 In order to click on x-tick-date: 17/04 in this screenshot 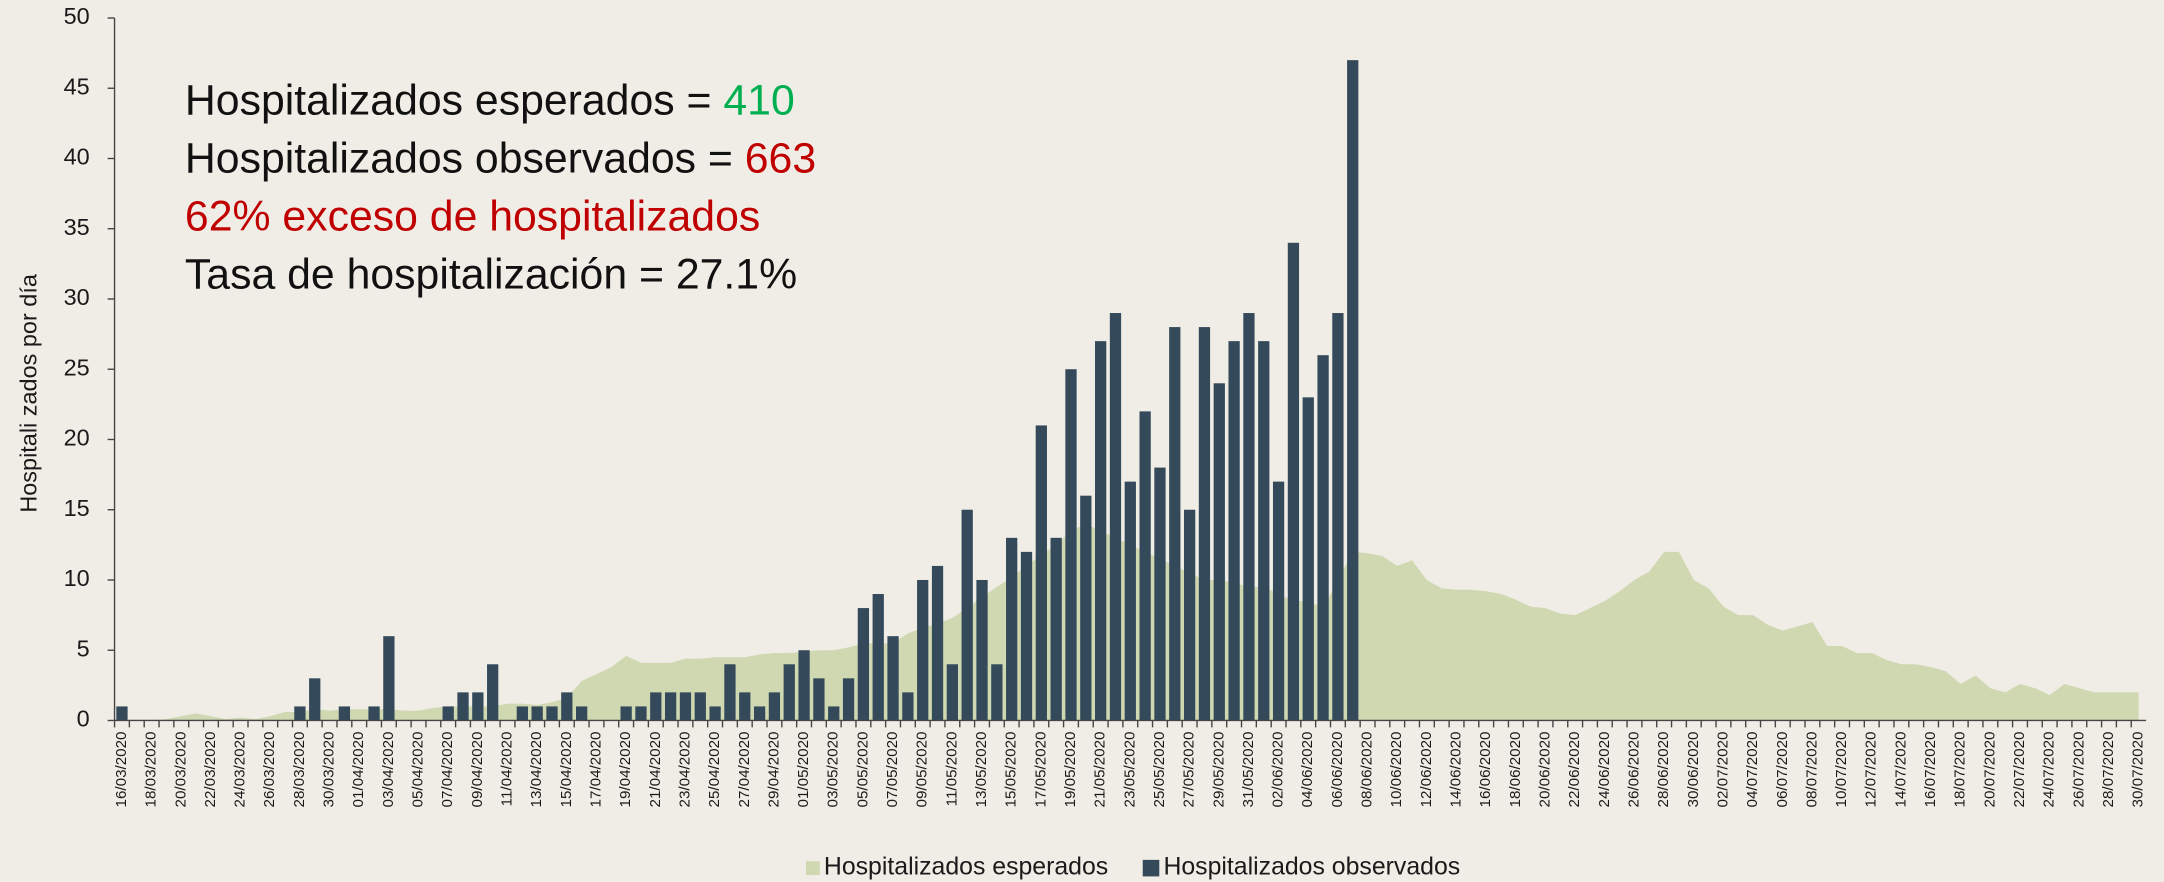, I will do `click(595, 788)`.